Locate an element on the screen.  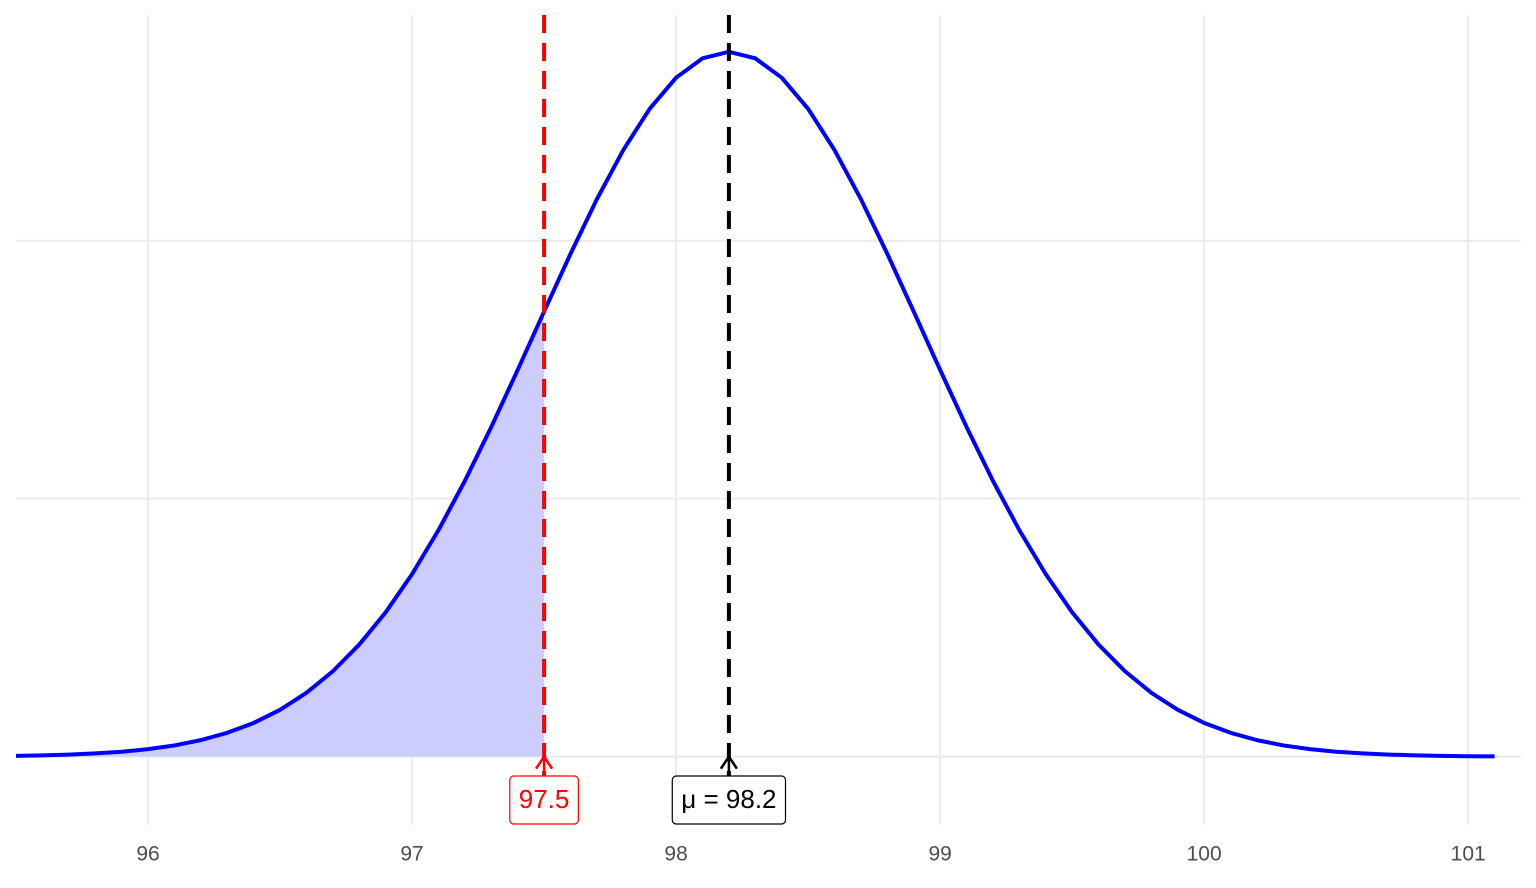
x-tick-label: 100 is located at coordinates (1204, 854).